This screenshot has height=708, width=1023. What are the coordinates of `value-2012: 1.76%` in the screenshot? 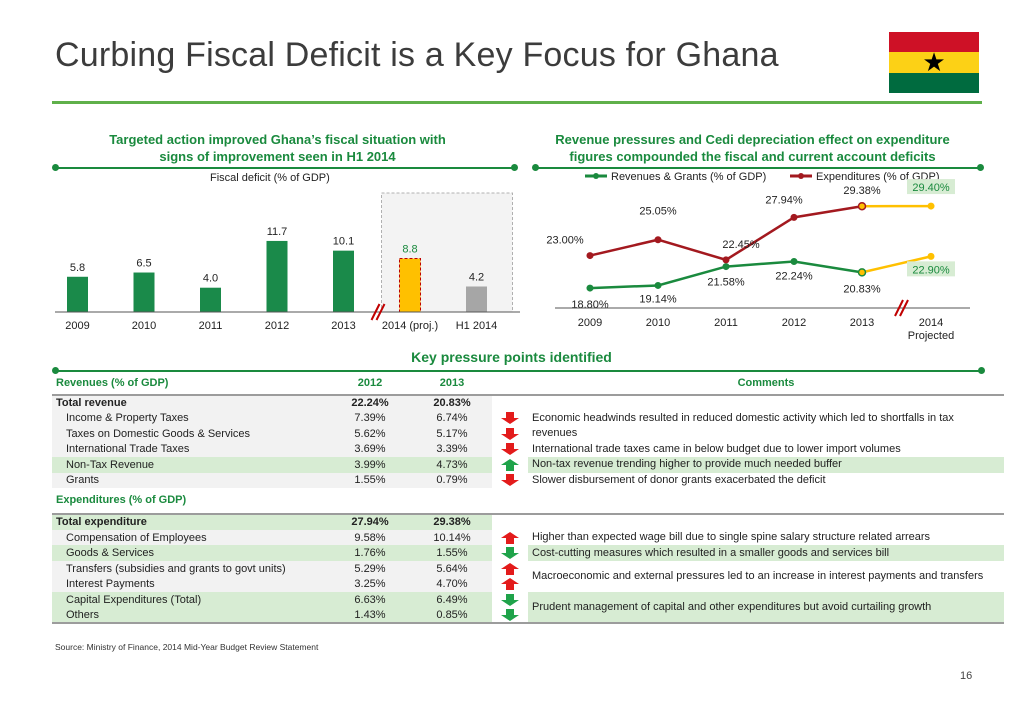 It's located at (370, 553).